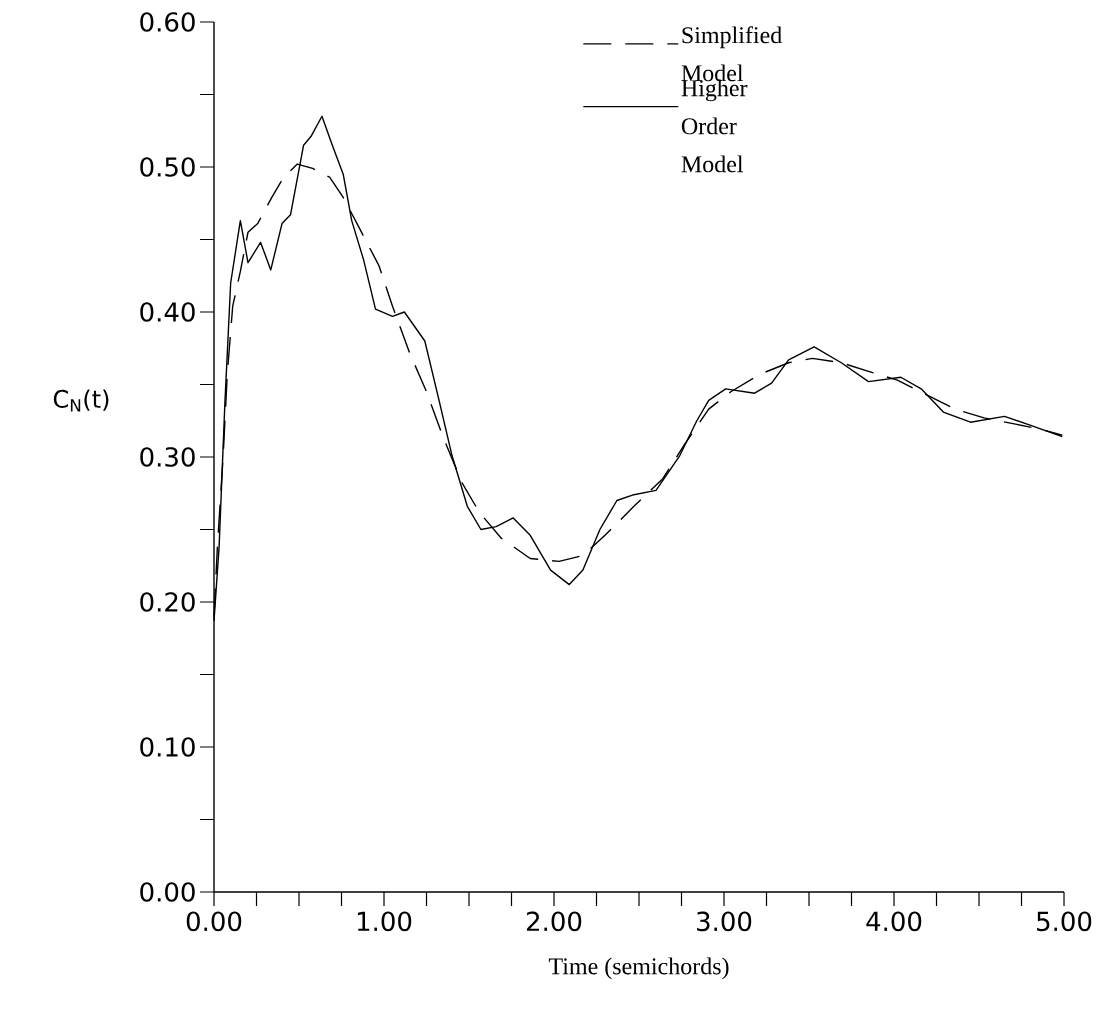 The image size is (1099, 1020). What do you see at coordinates (167, 22) in the screenshot?
I see `y-tick-label: 0.60` at bounding box center [167, 22].